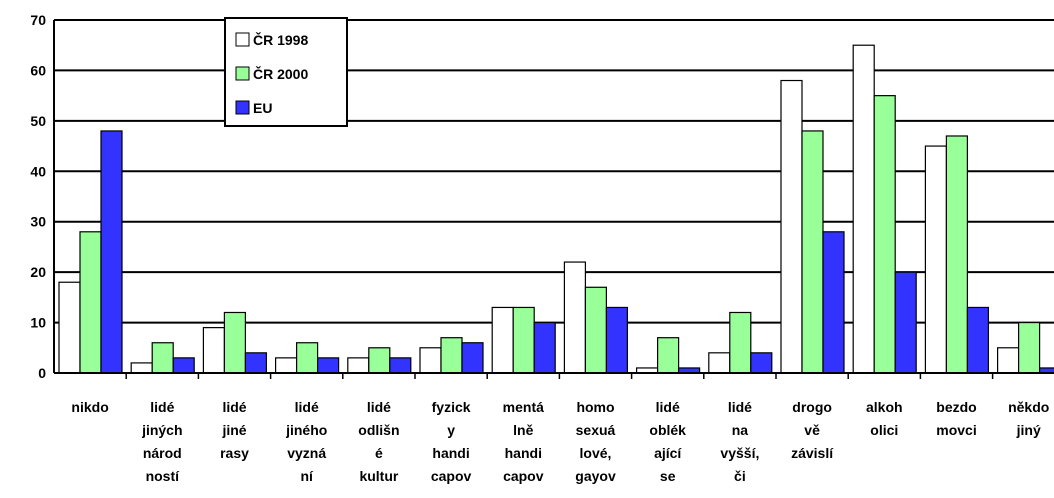 The image size is (1054, 498). Describe the element at coordinates (262, 108) in the screenshot. I see `legend-label: EU` at that location.